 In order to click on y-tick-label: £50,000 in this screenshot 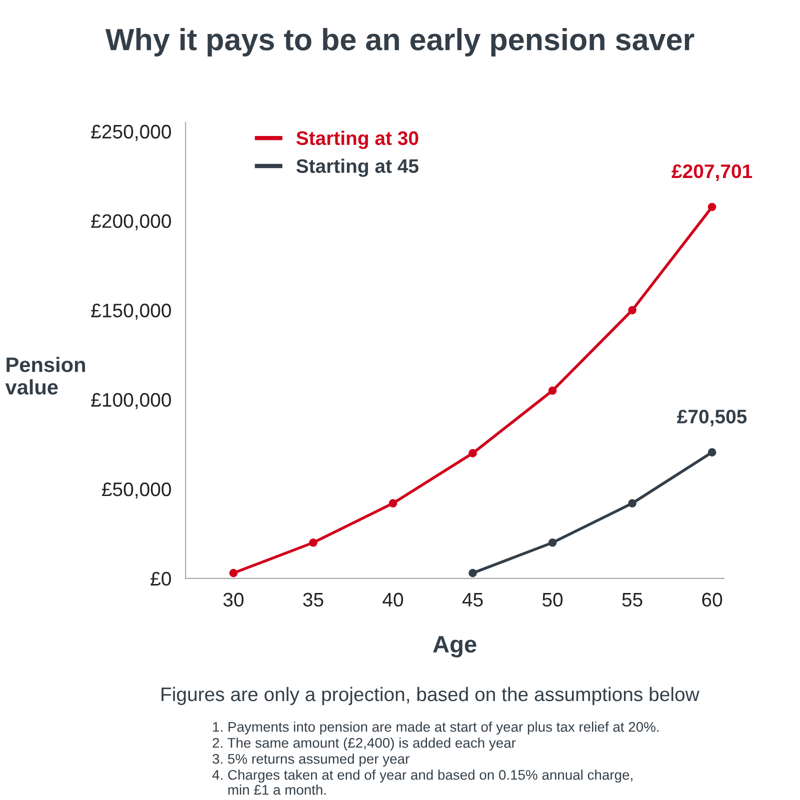, I will do `click(136, 490)`.